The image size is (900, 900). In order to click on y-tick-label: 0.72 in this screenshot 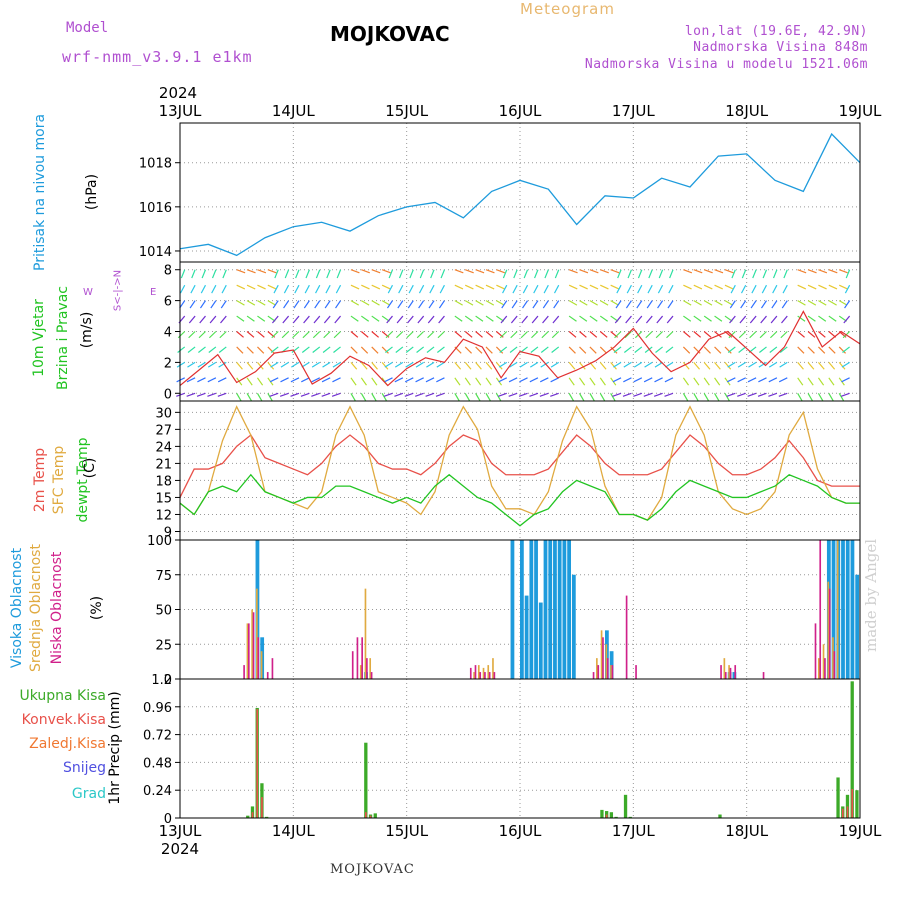, I will do `click(157, 736)`.